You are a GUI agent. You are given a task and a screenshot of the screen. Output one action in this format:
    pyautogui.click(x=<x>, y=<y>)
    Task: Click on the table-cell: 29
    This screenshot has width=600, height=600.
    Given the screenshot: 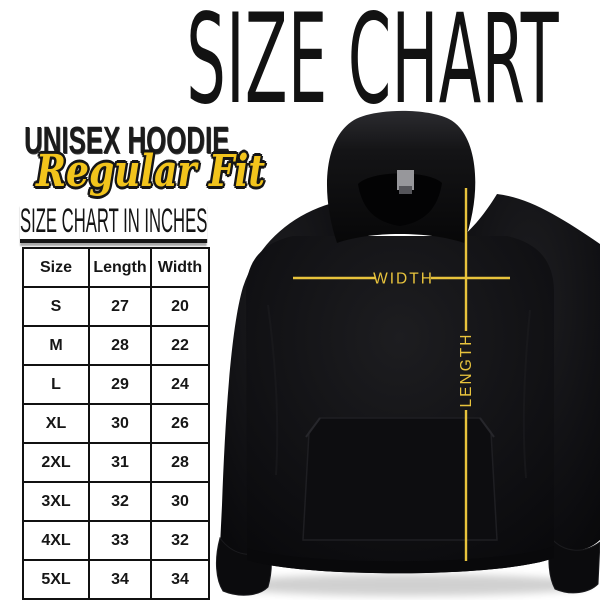 What is the action you would take?
    pyautogui.click(x=120, y=384)
    